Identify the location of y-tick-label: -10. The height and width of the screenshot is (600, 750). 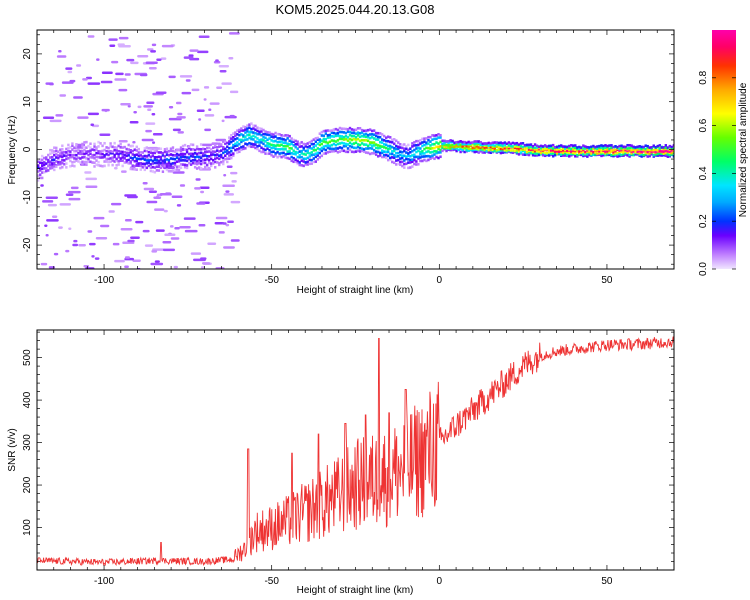
(27, 197).